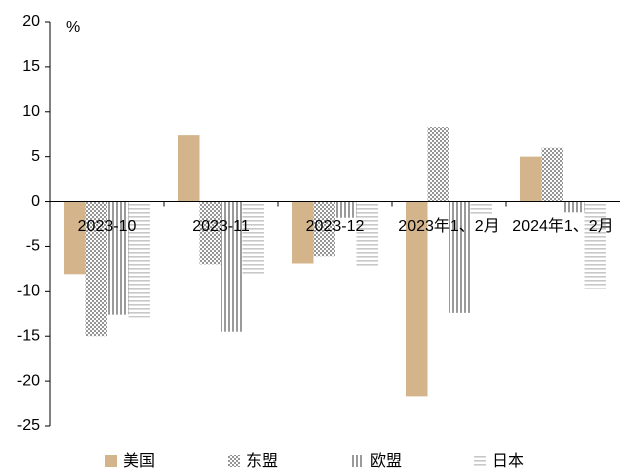  What do you see at coordinates (262, 461) in the screenshot?
I see `legend-label: 东盟` at bounding box center [262, 461].